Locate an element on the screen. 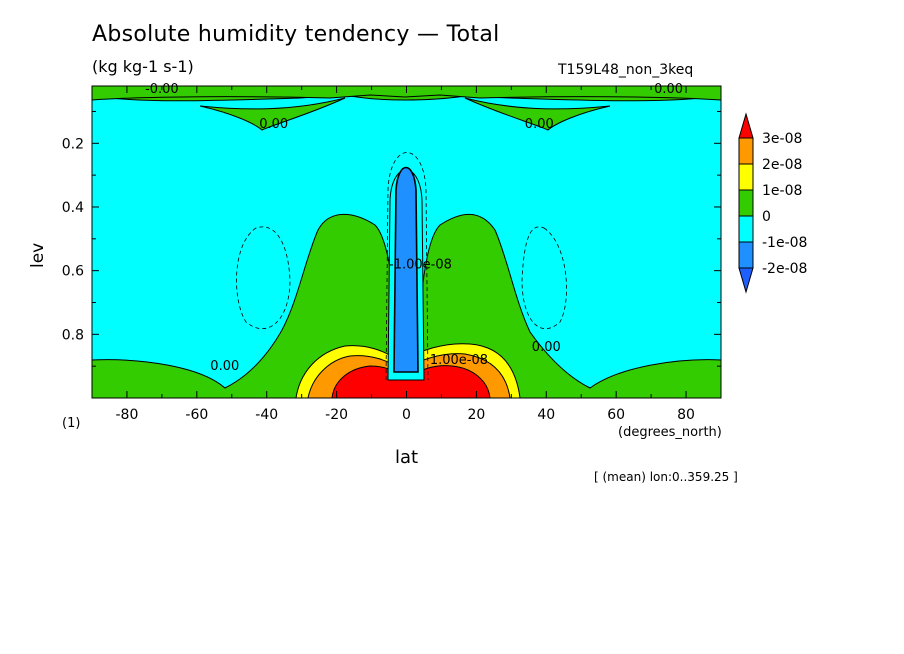 This screenshot has width=904, height=654. dashed-contour-column is located at coordinates (407, 266).